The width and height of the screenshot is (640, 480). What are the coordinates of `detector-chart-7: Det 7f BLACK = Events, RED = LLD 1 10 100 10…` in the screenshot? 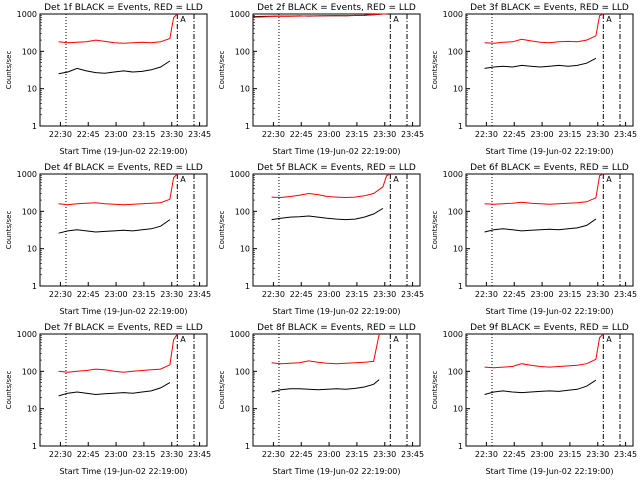 It's located at (108, 399).